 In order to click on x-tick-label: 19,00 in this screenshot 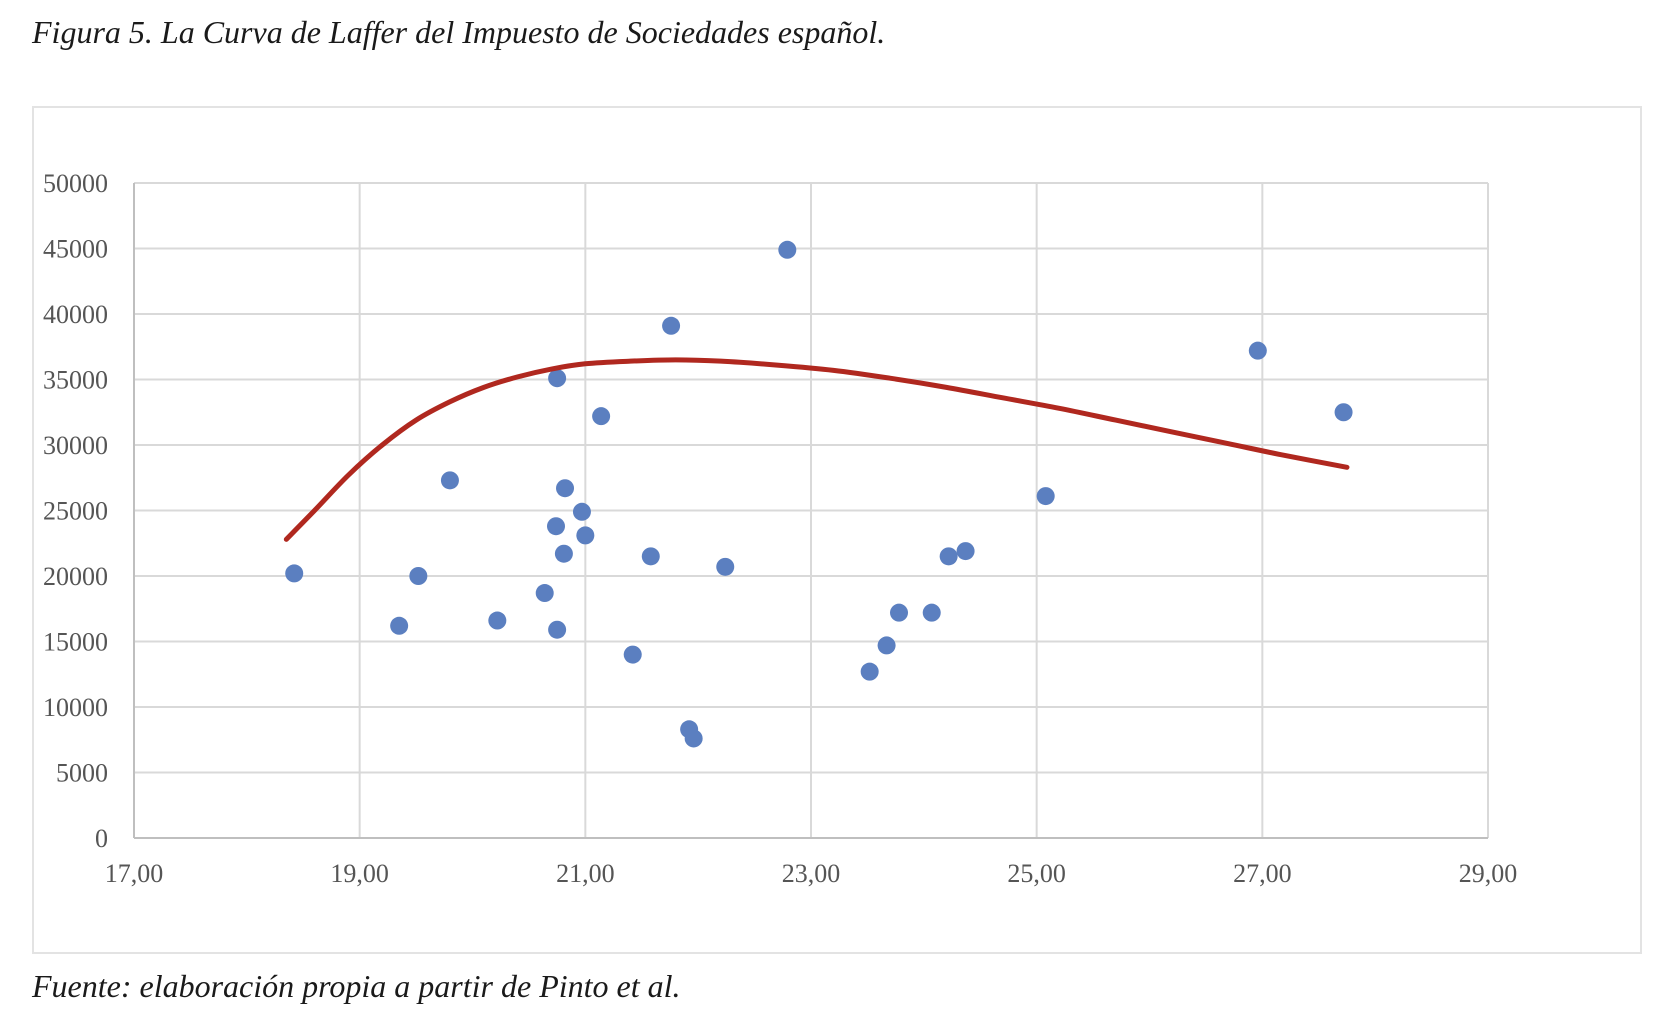, I will do `click(359, 873)`.